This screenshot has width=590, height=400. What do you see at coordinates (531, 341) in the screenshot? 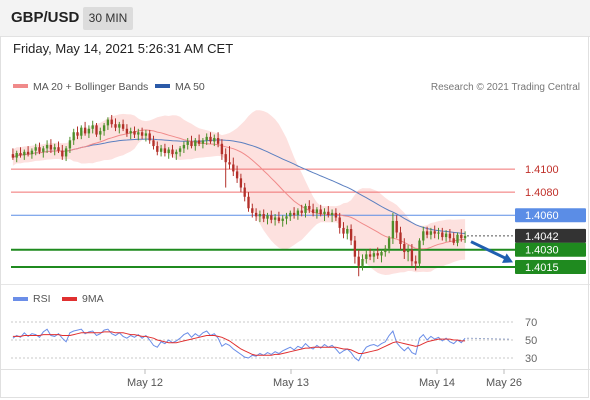
I see `rsi-tick-label: 50` at bounding box center [531, 341].